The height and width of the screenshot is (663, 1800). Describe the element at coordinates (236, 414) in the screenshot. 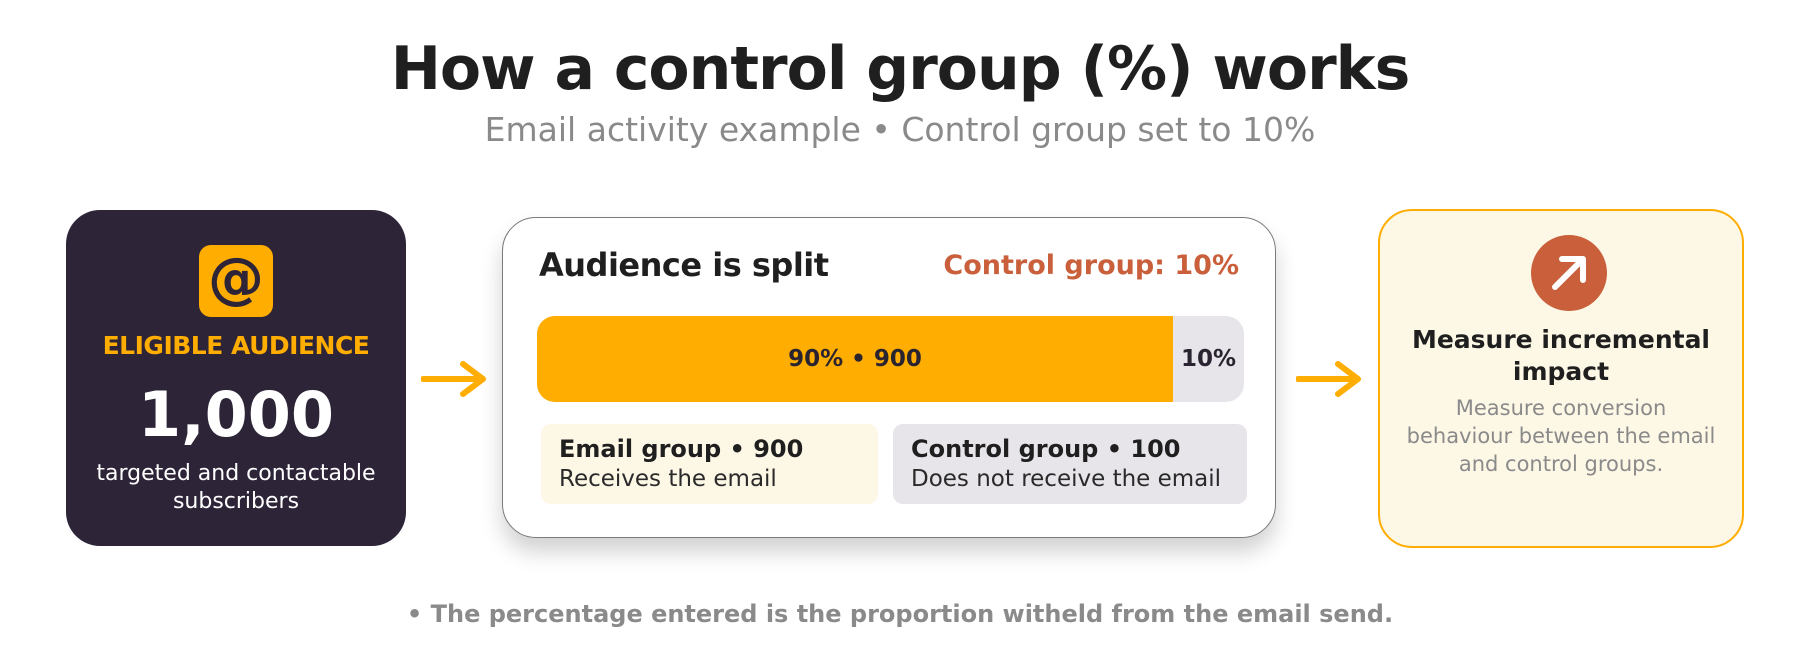

I see `eligible-audience-count: 1,000` at that location.